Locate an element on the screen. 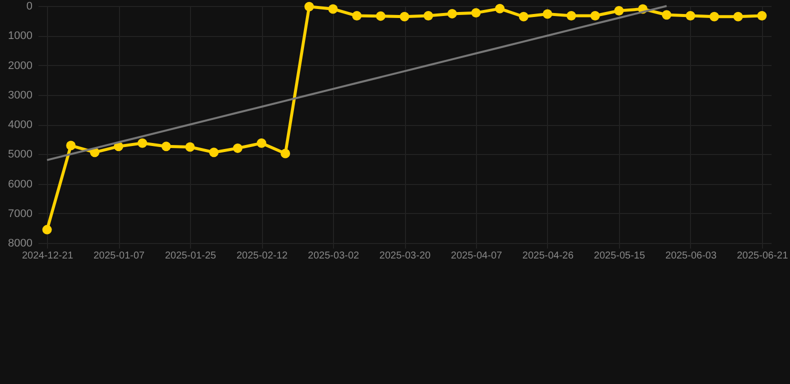 The height and width of the screenshot is (384, 790). y-tick-label: 6000 is located at coordinates (20, 184).